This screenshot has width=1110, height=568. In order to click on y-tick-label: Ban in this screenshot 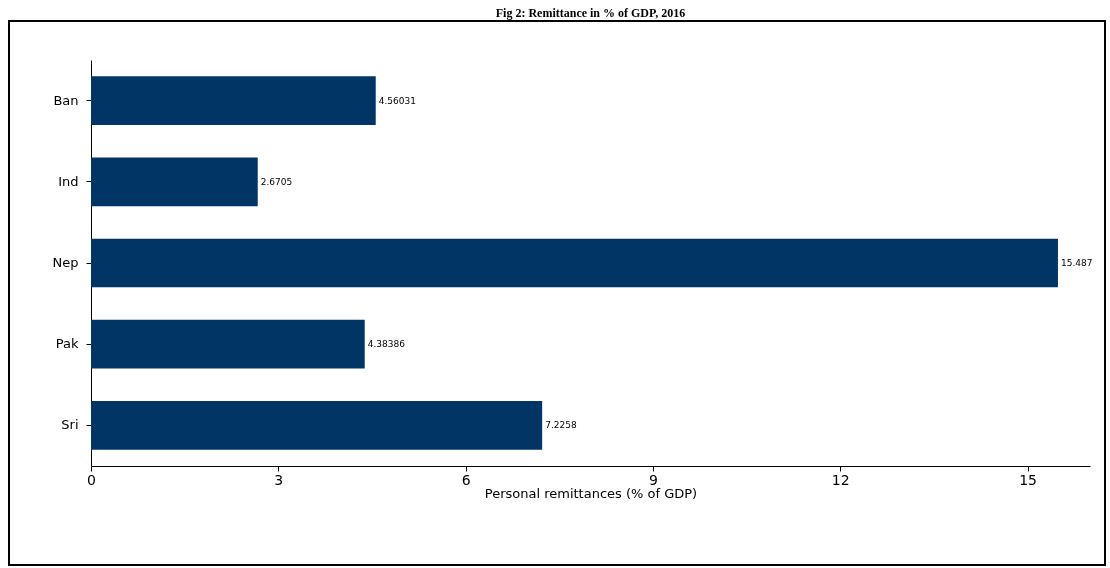, I will do `click(66, 100)`.